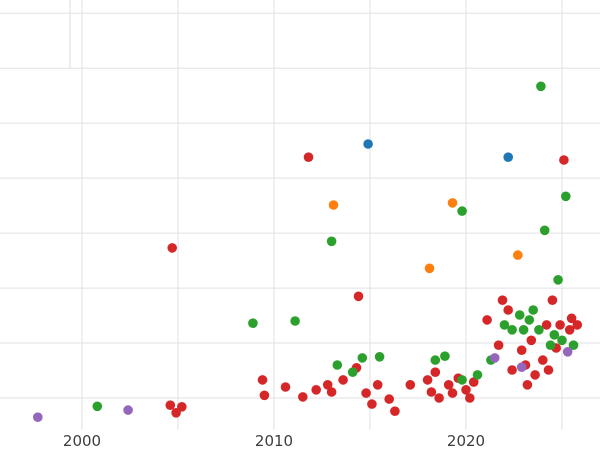  What do you see at coordinates (466, 441) in the screenshot?
I see `x-tick-label: 2020` at bounding box center [466, 441].